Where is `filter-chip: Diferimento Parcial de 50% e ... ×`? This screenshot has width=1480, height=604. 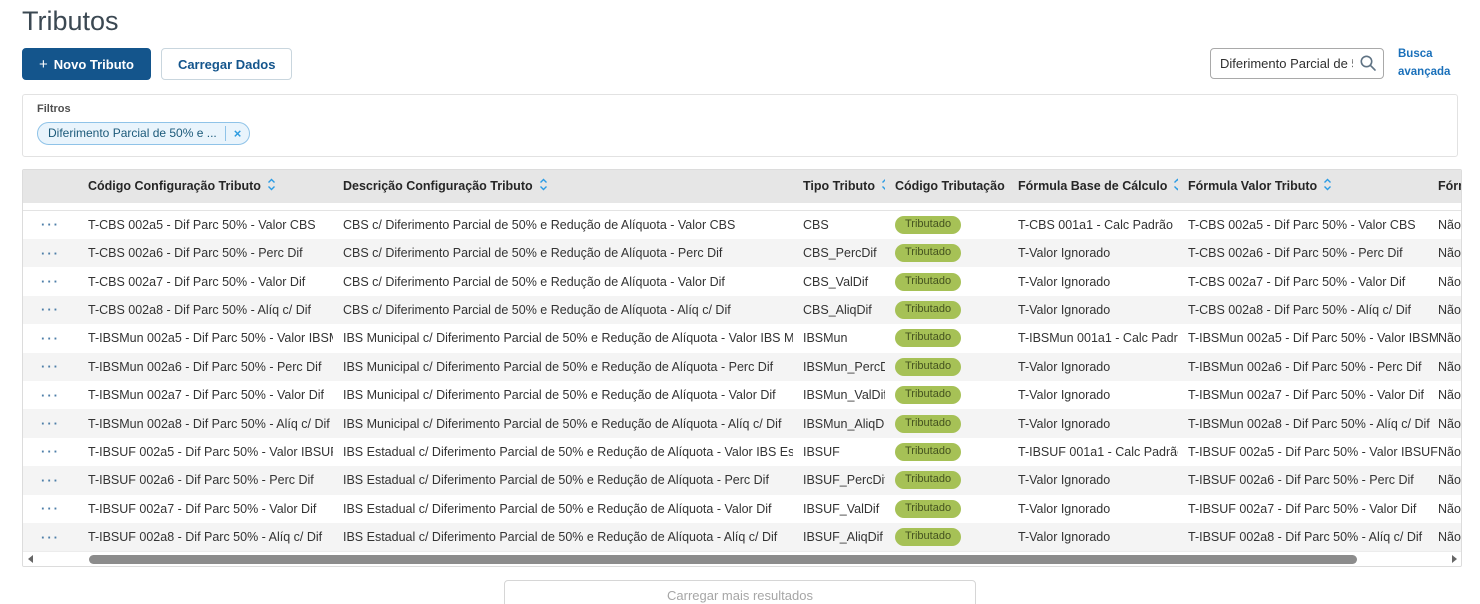 filter-chip: Diferimento Parcial de 50% e ... × is located at coordinates (144, 133).